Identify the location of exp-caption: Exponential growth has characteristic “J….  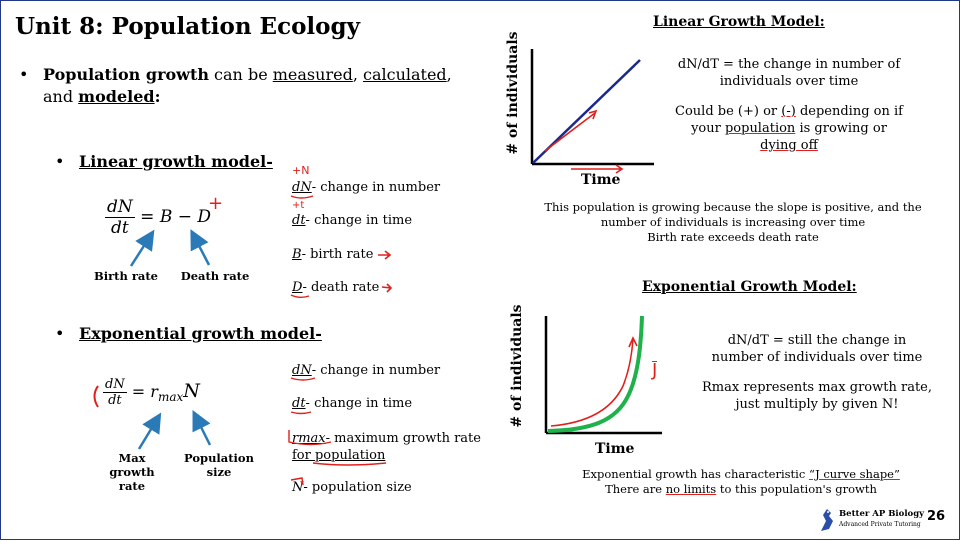
(741, 481).